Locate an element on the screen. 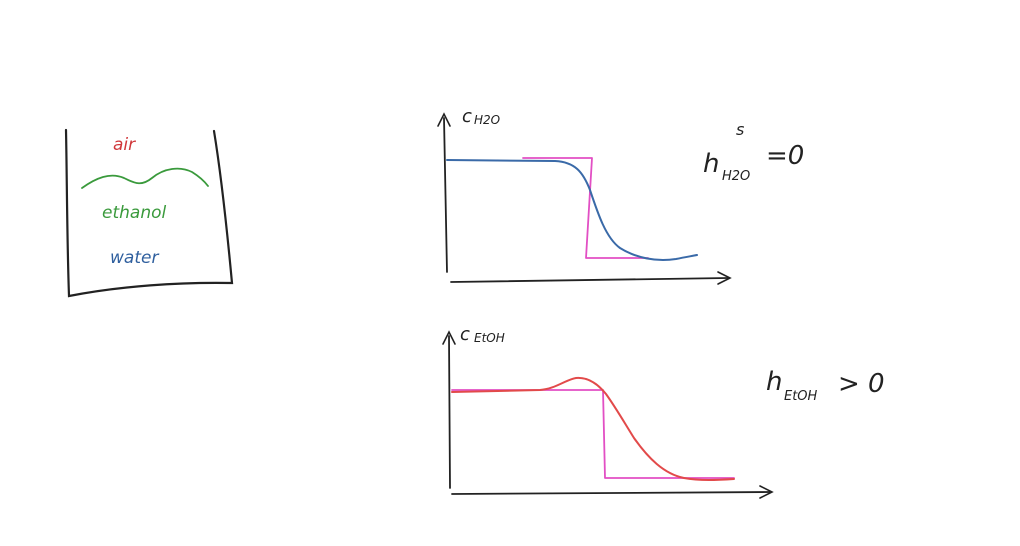 The height and width of the screenshot is (546, 1020). plot-ethanol: c EtOH h EtOH > 0 is located at coordinates (663, 411).